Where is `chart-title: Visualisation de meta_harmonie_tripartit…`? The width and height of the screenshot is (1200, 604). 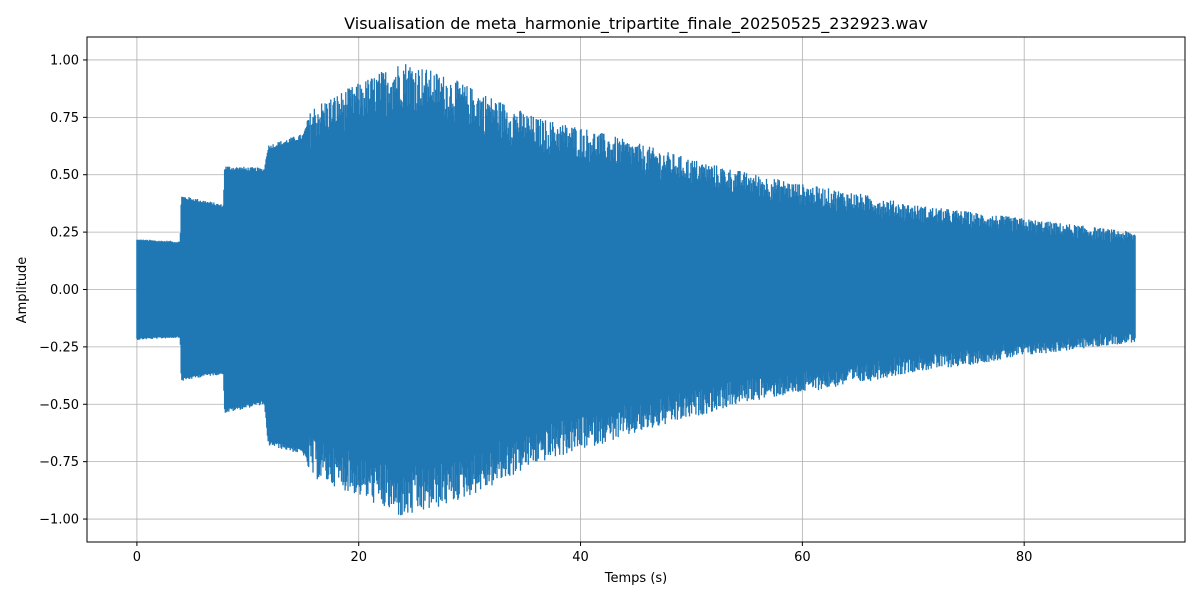 chart-title: Visualisation de meta_harmonie_tripartit… is located at coordinates (636, 24).